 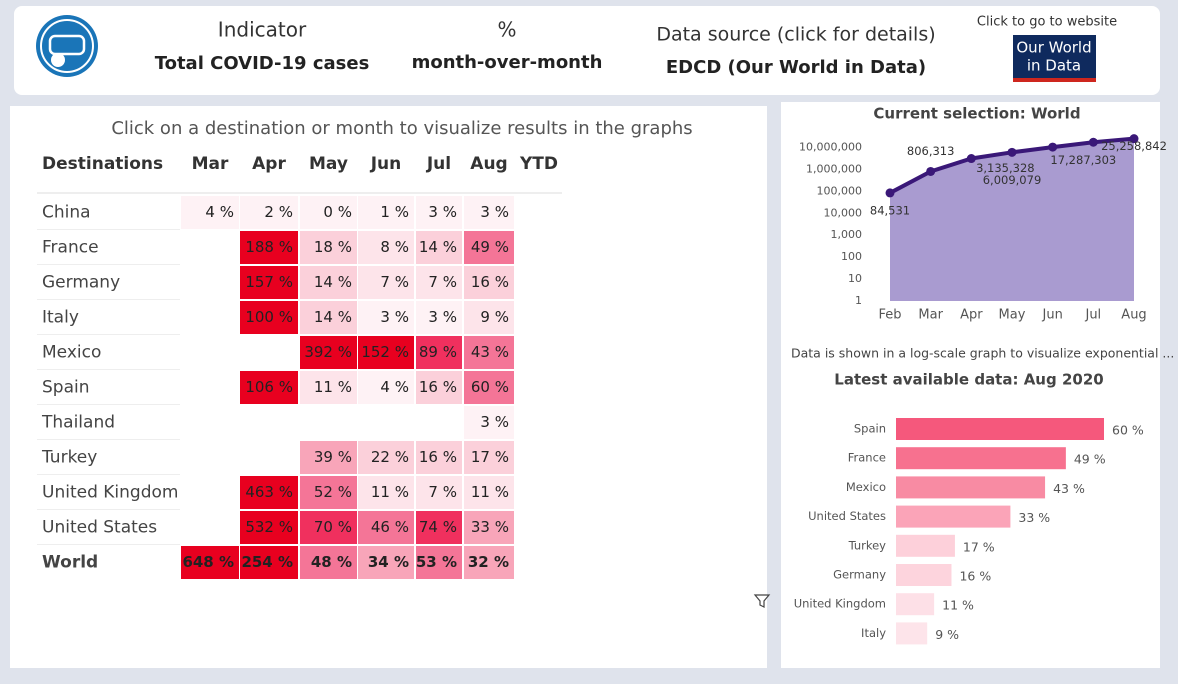 What do you see at coordinates (102, 164) in the screenshot?
I see `column-header: Destinations` at bounding box center [102, 164].